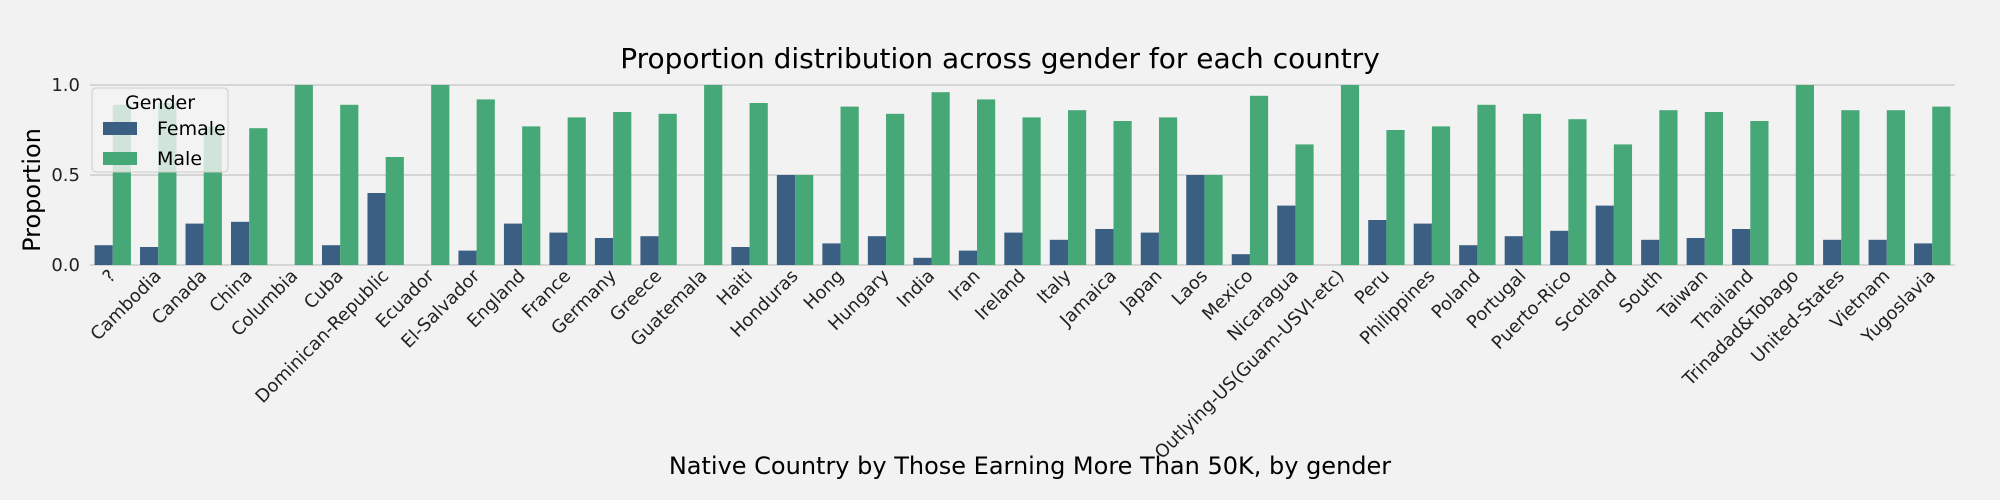 The image size is (2000, 500). What do you see at coordinates (110, 277) in the screenshot?
I see `x-tick-label: ?` at bounding box center [110, 277].